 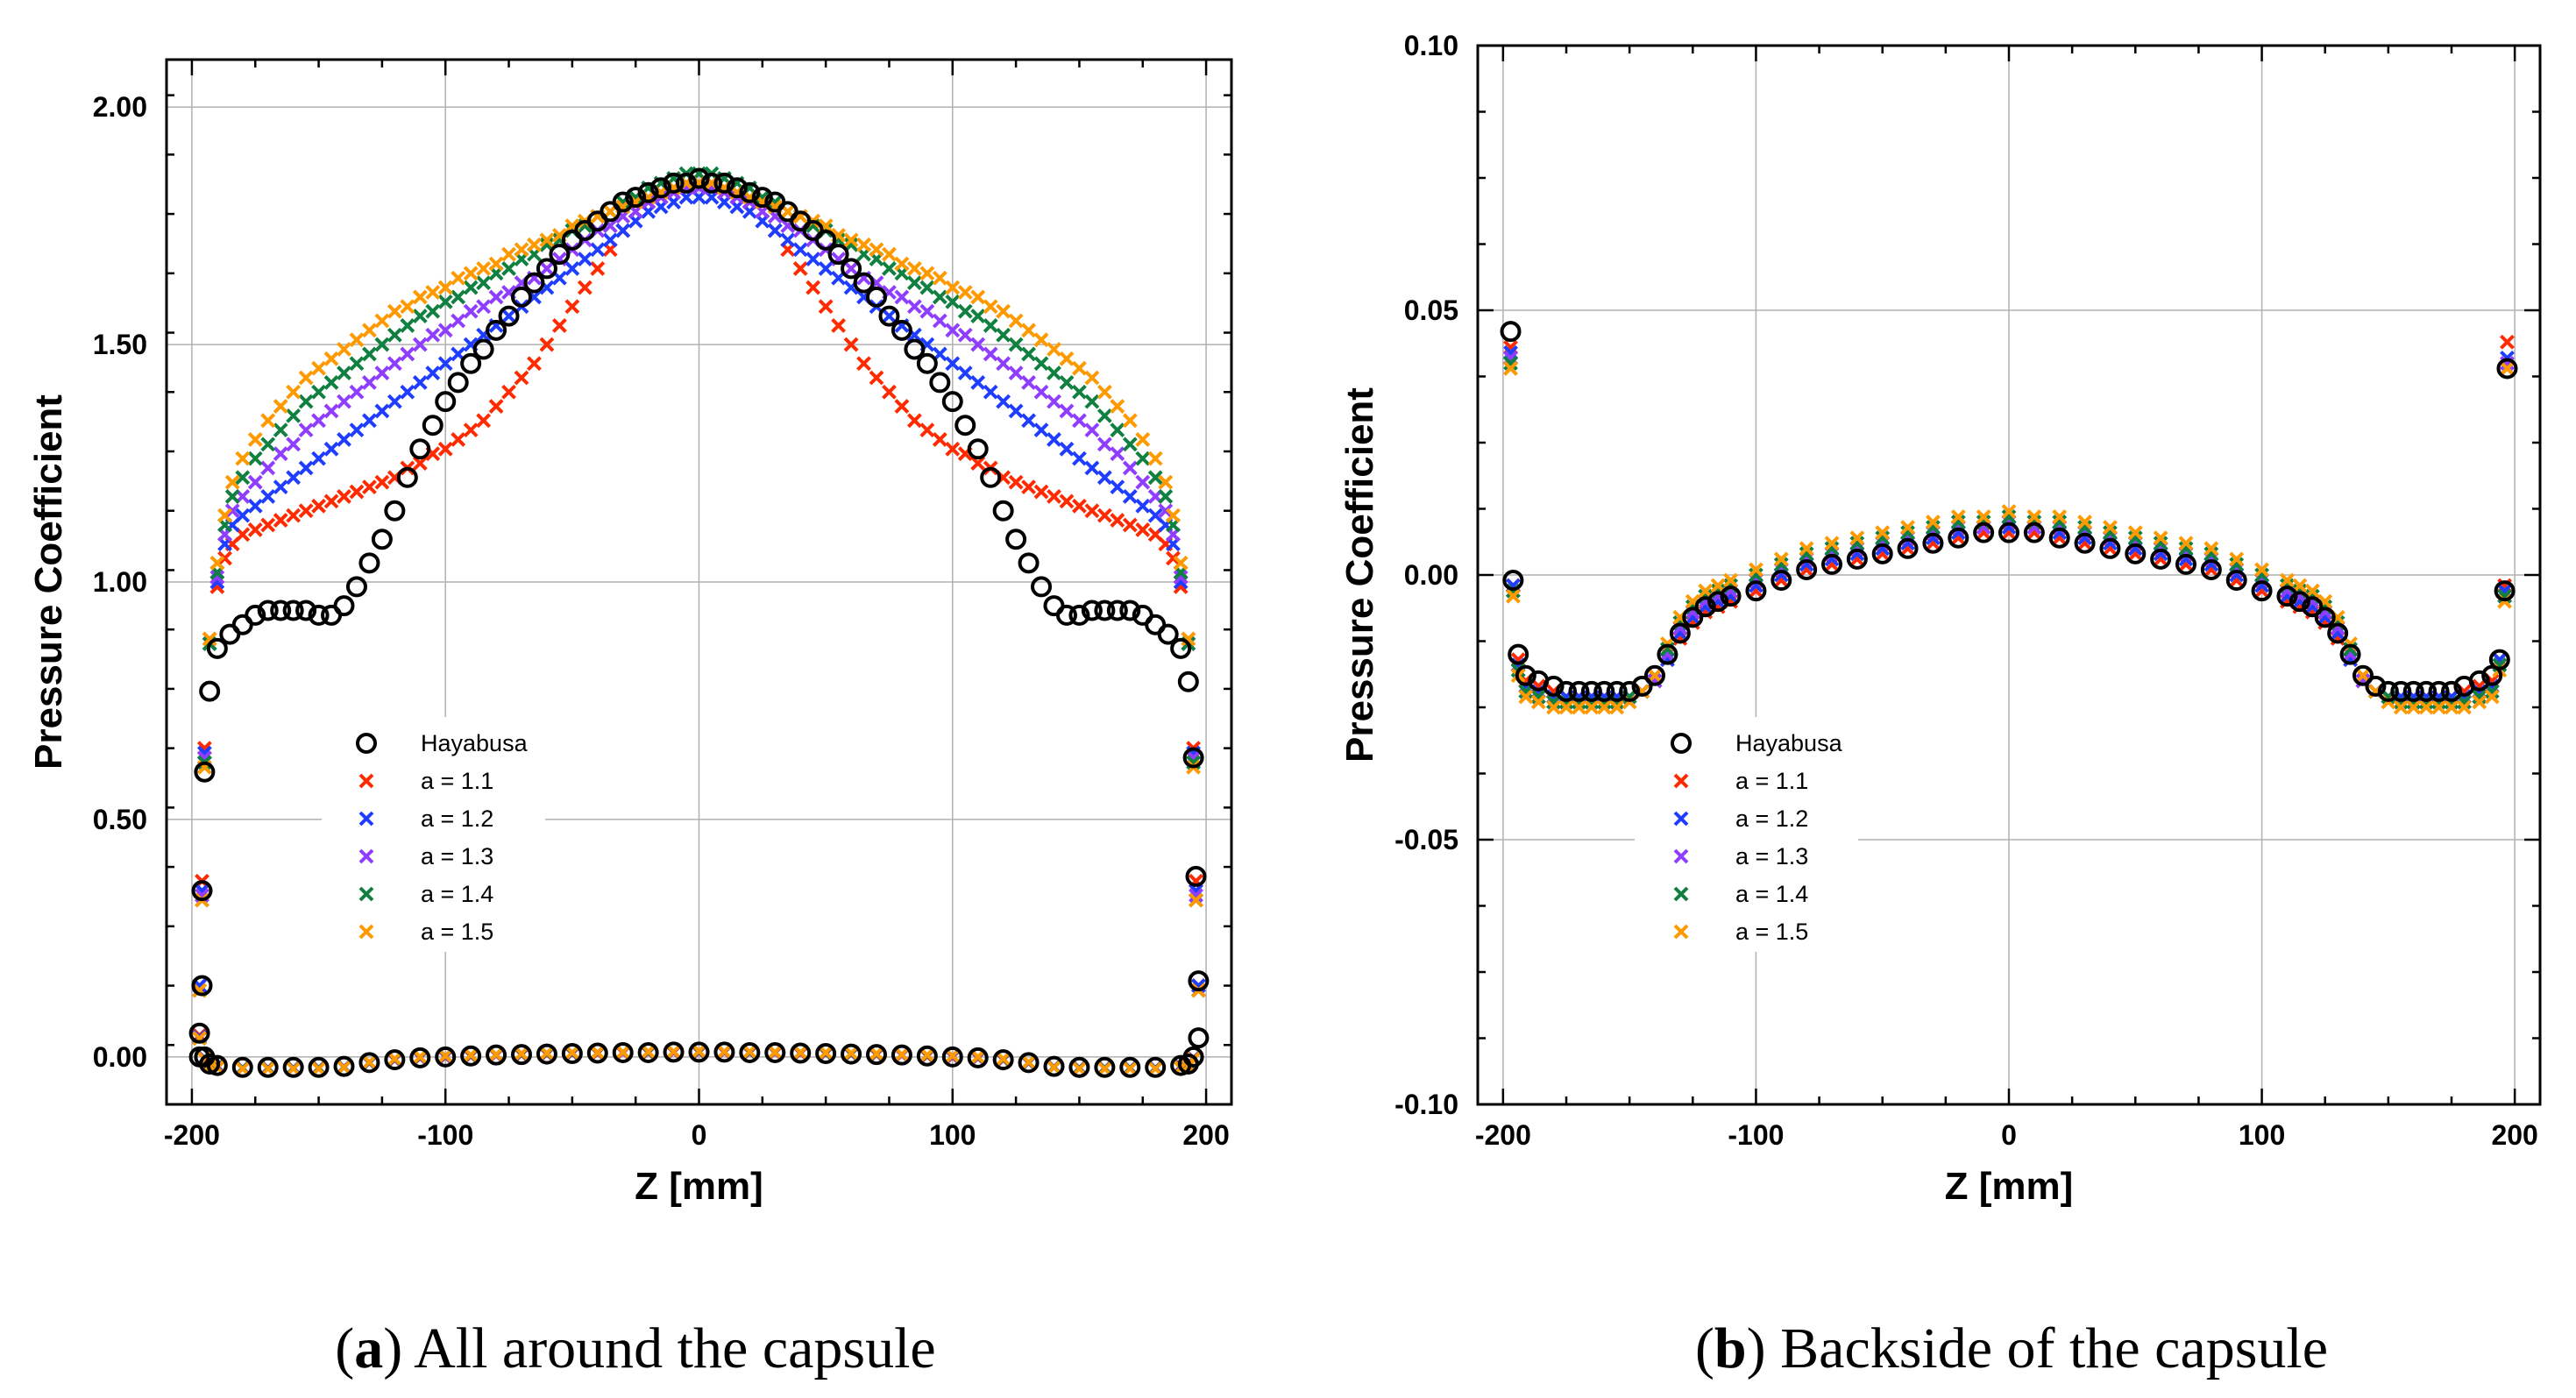 I want to click on y-tick-labels-a: 0.00 0.50 1.00 1.50 2.00, so click(x=120, y=582).